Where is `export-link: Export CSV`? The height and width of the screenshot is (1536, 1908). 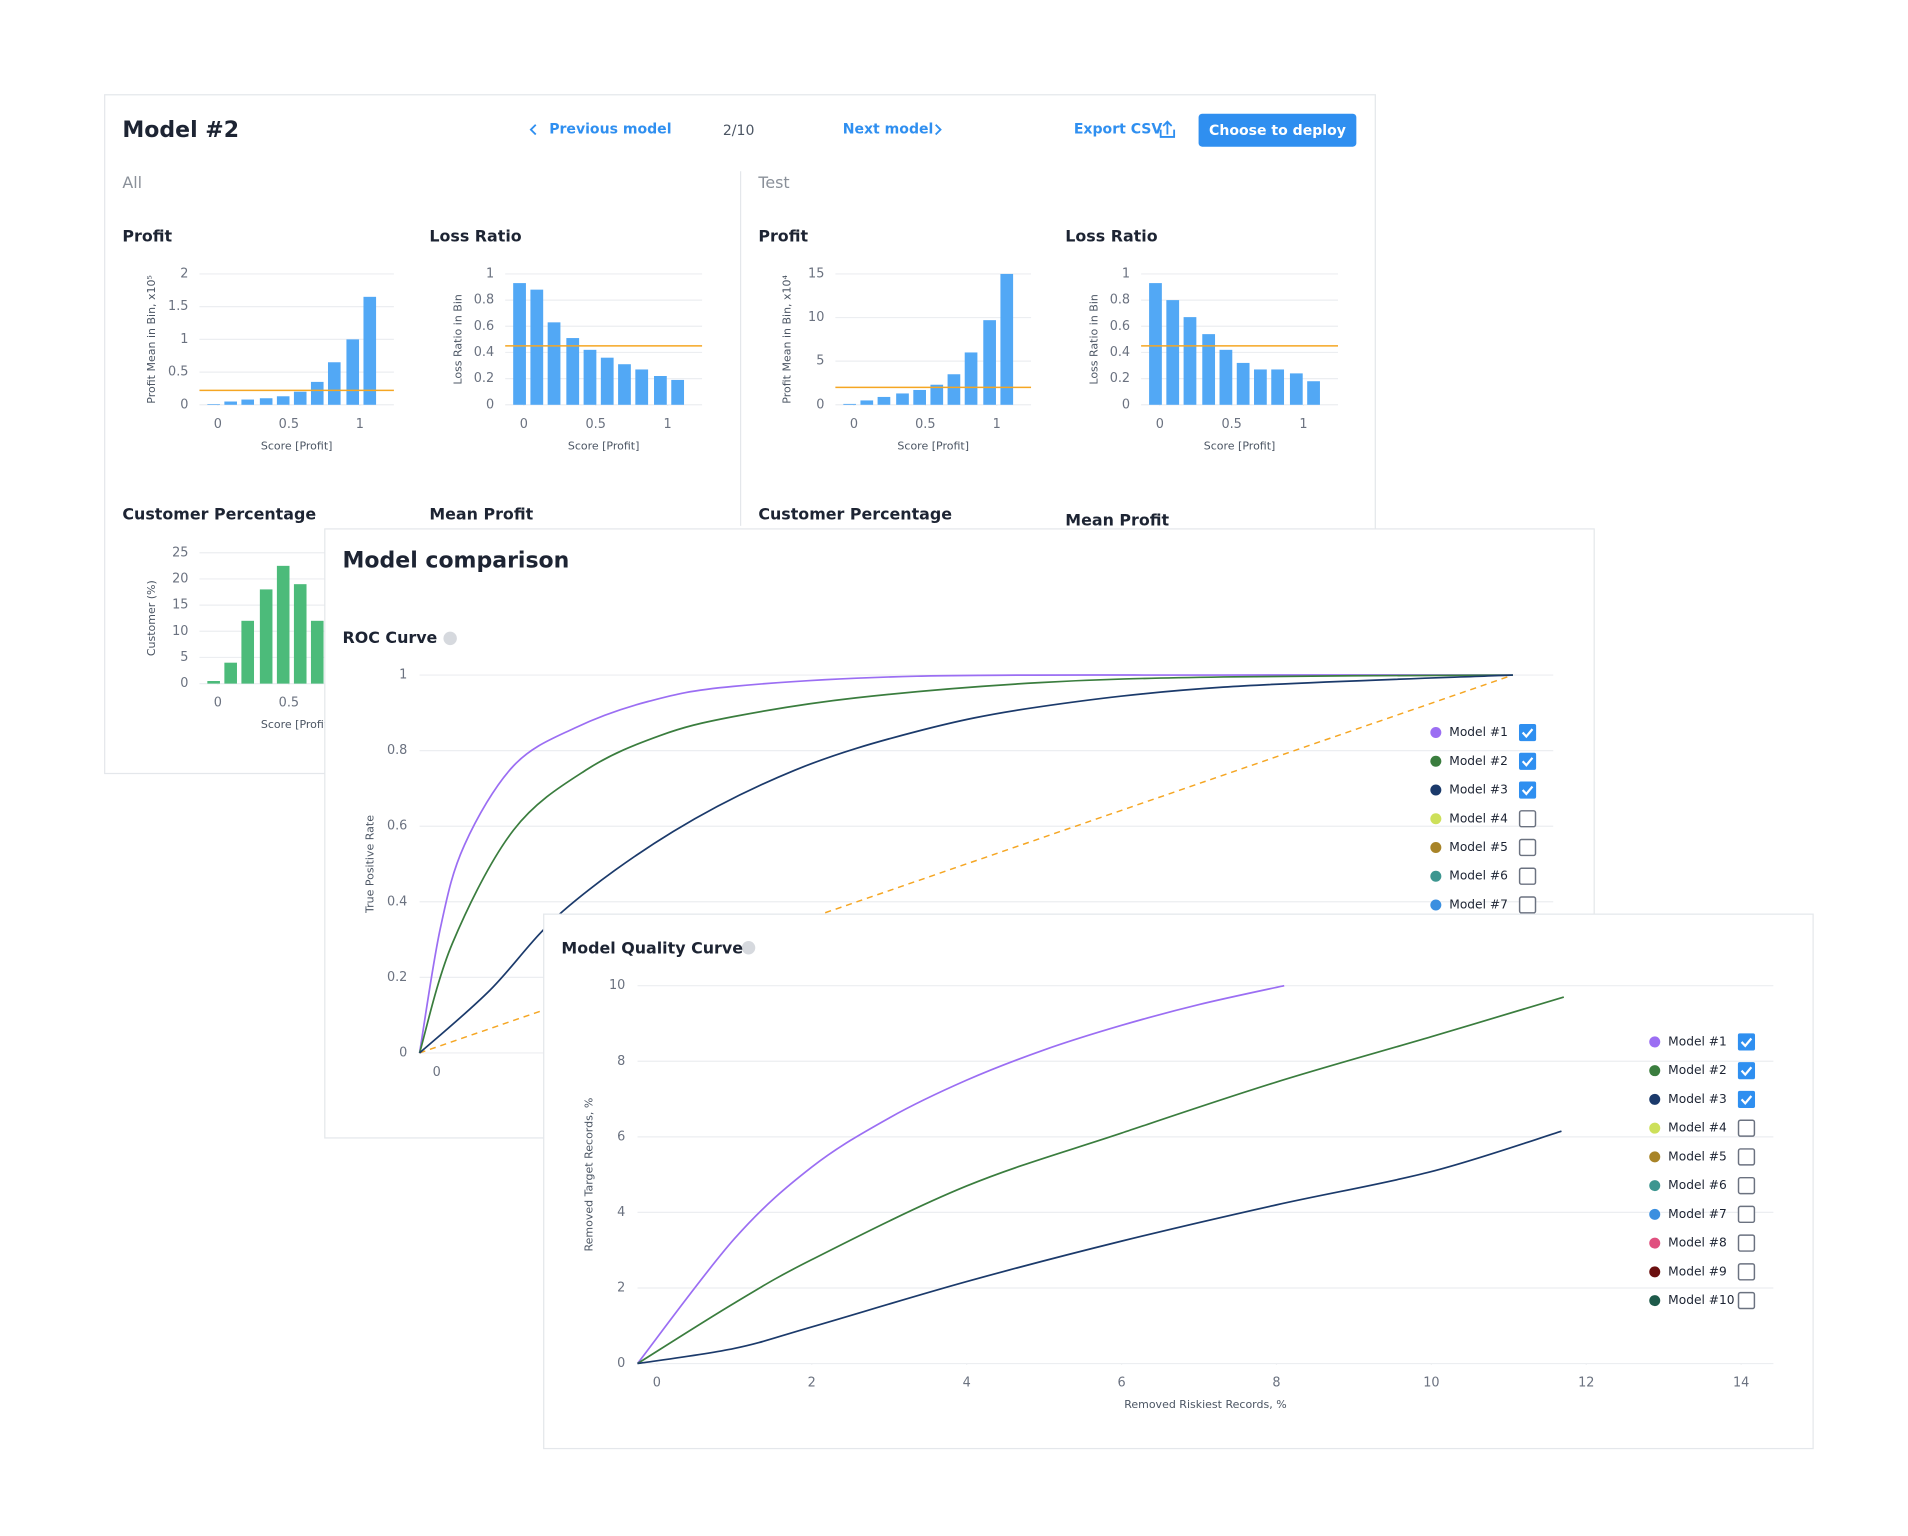
export-link: Export CSV is located at coordinates (1118, 130).